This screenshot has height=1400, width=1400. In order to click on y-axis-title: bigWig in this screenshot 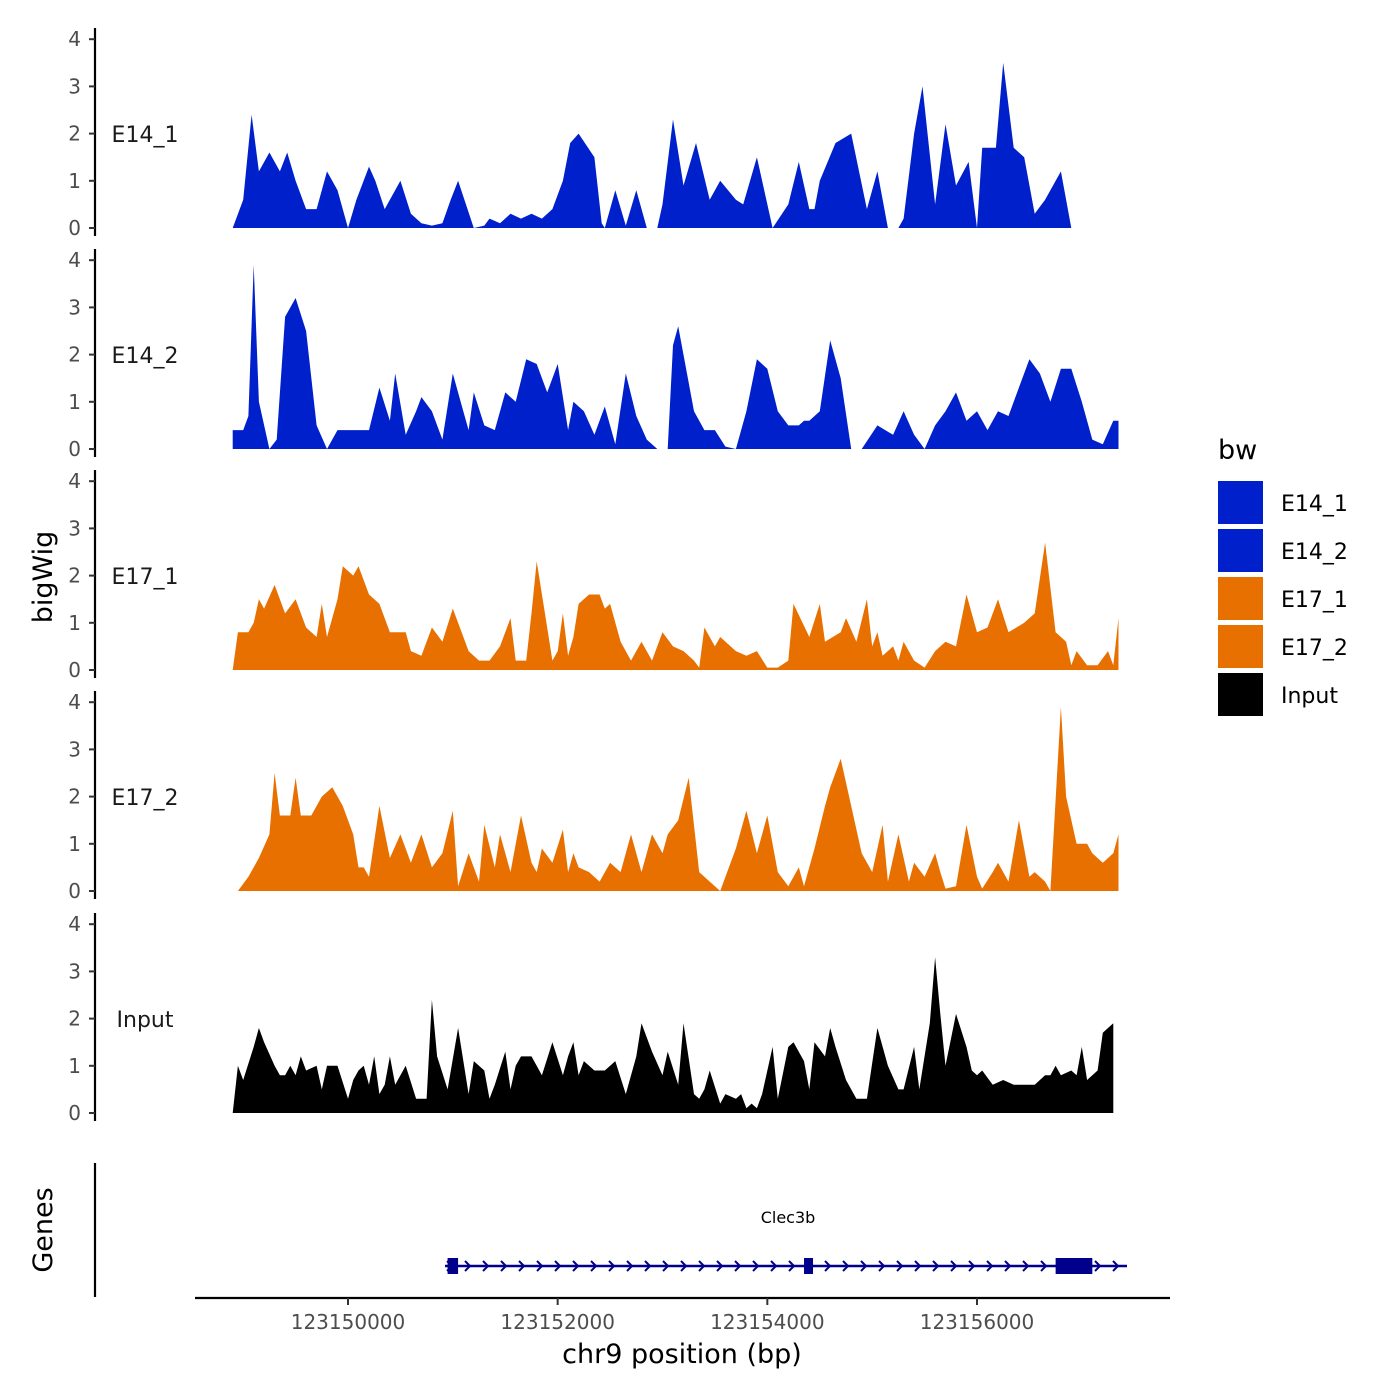, I will do `click(43, 577)`.